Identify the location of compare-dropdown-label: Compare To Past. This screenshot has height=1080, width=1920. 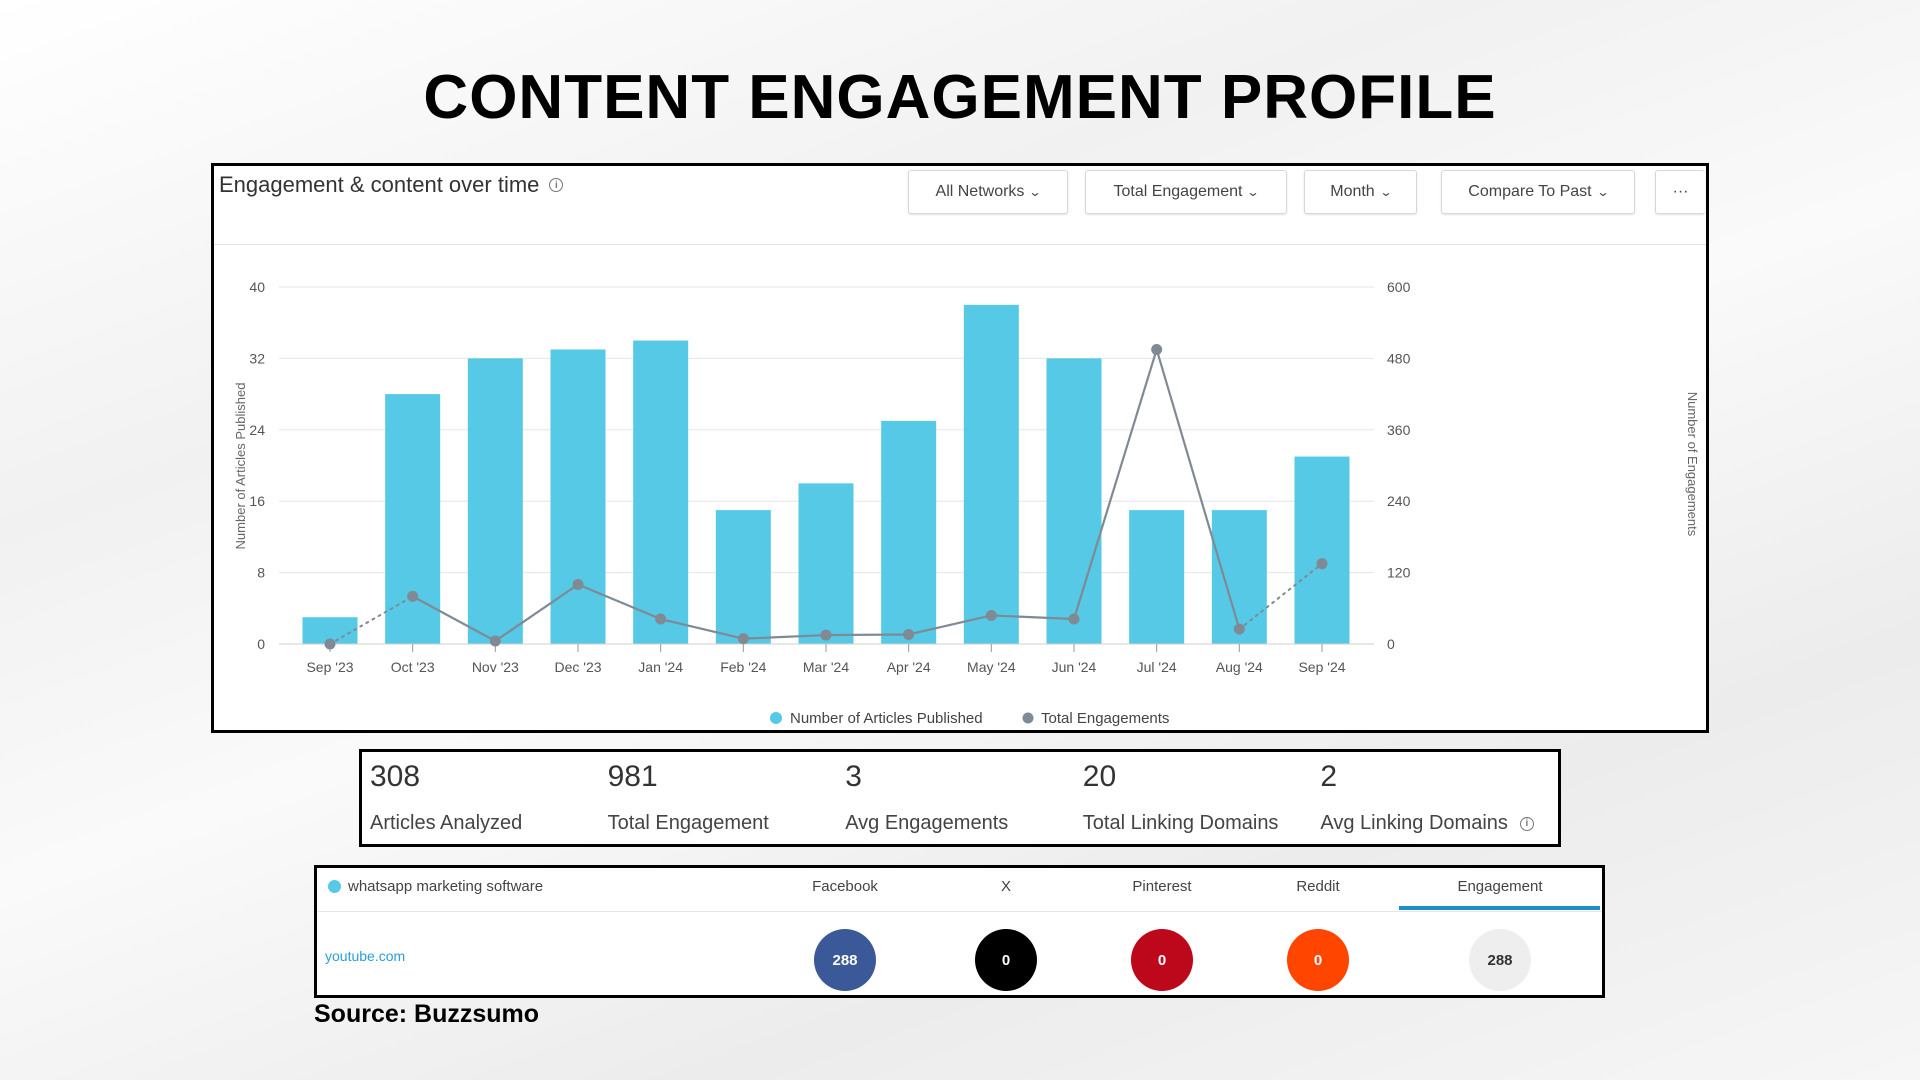
(1530, 191).